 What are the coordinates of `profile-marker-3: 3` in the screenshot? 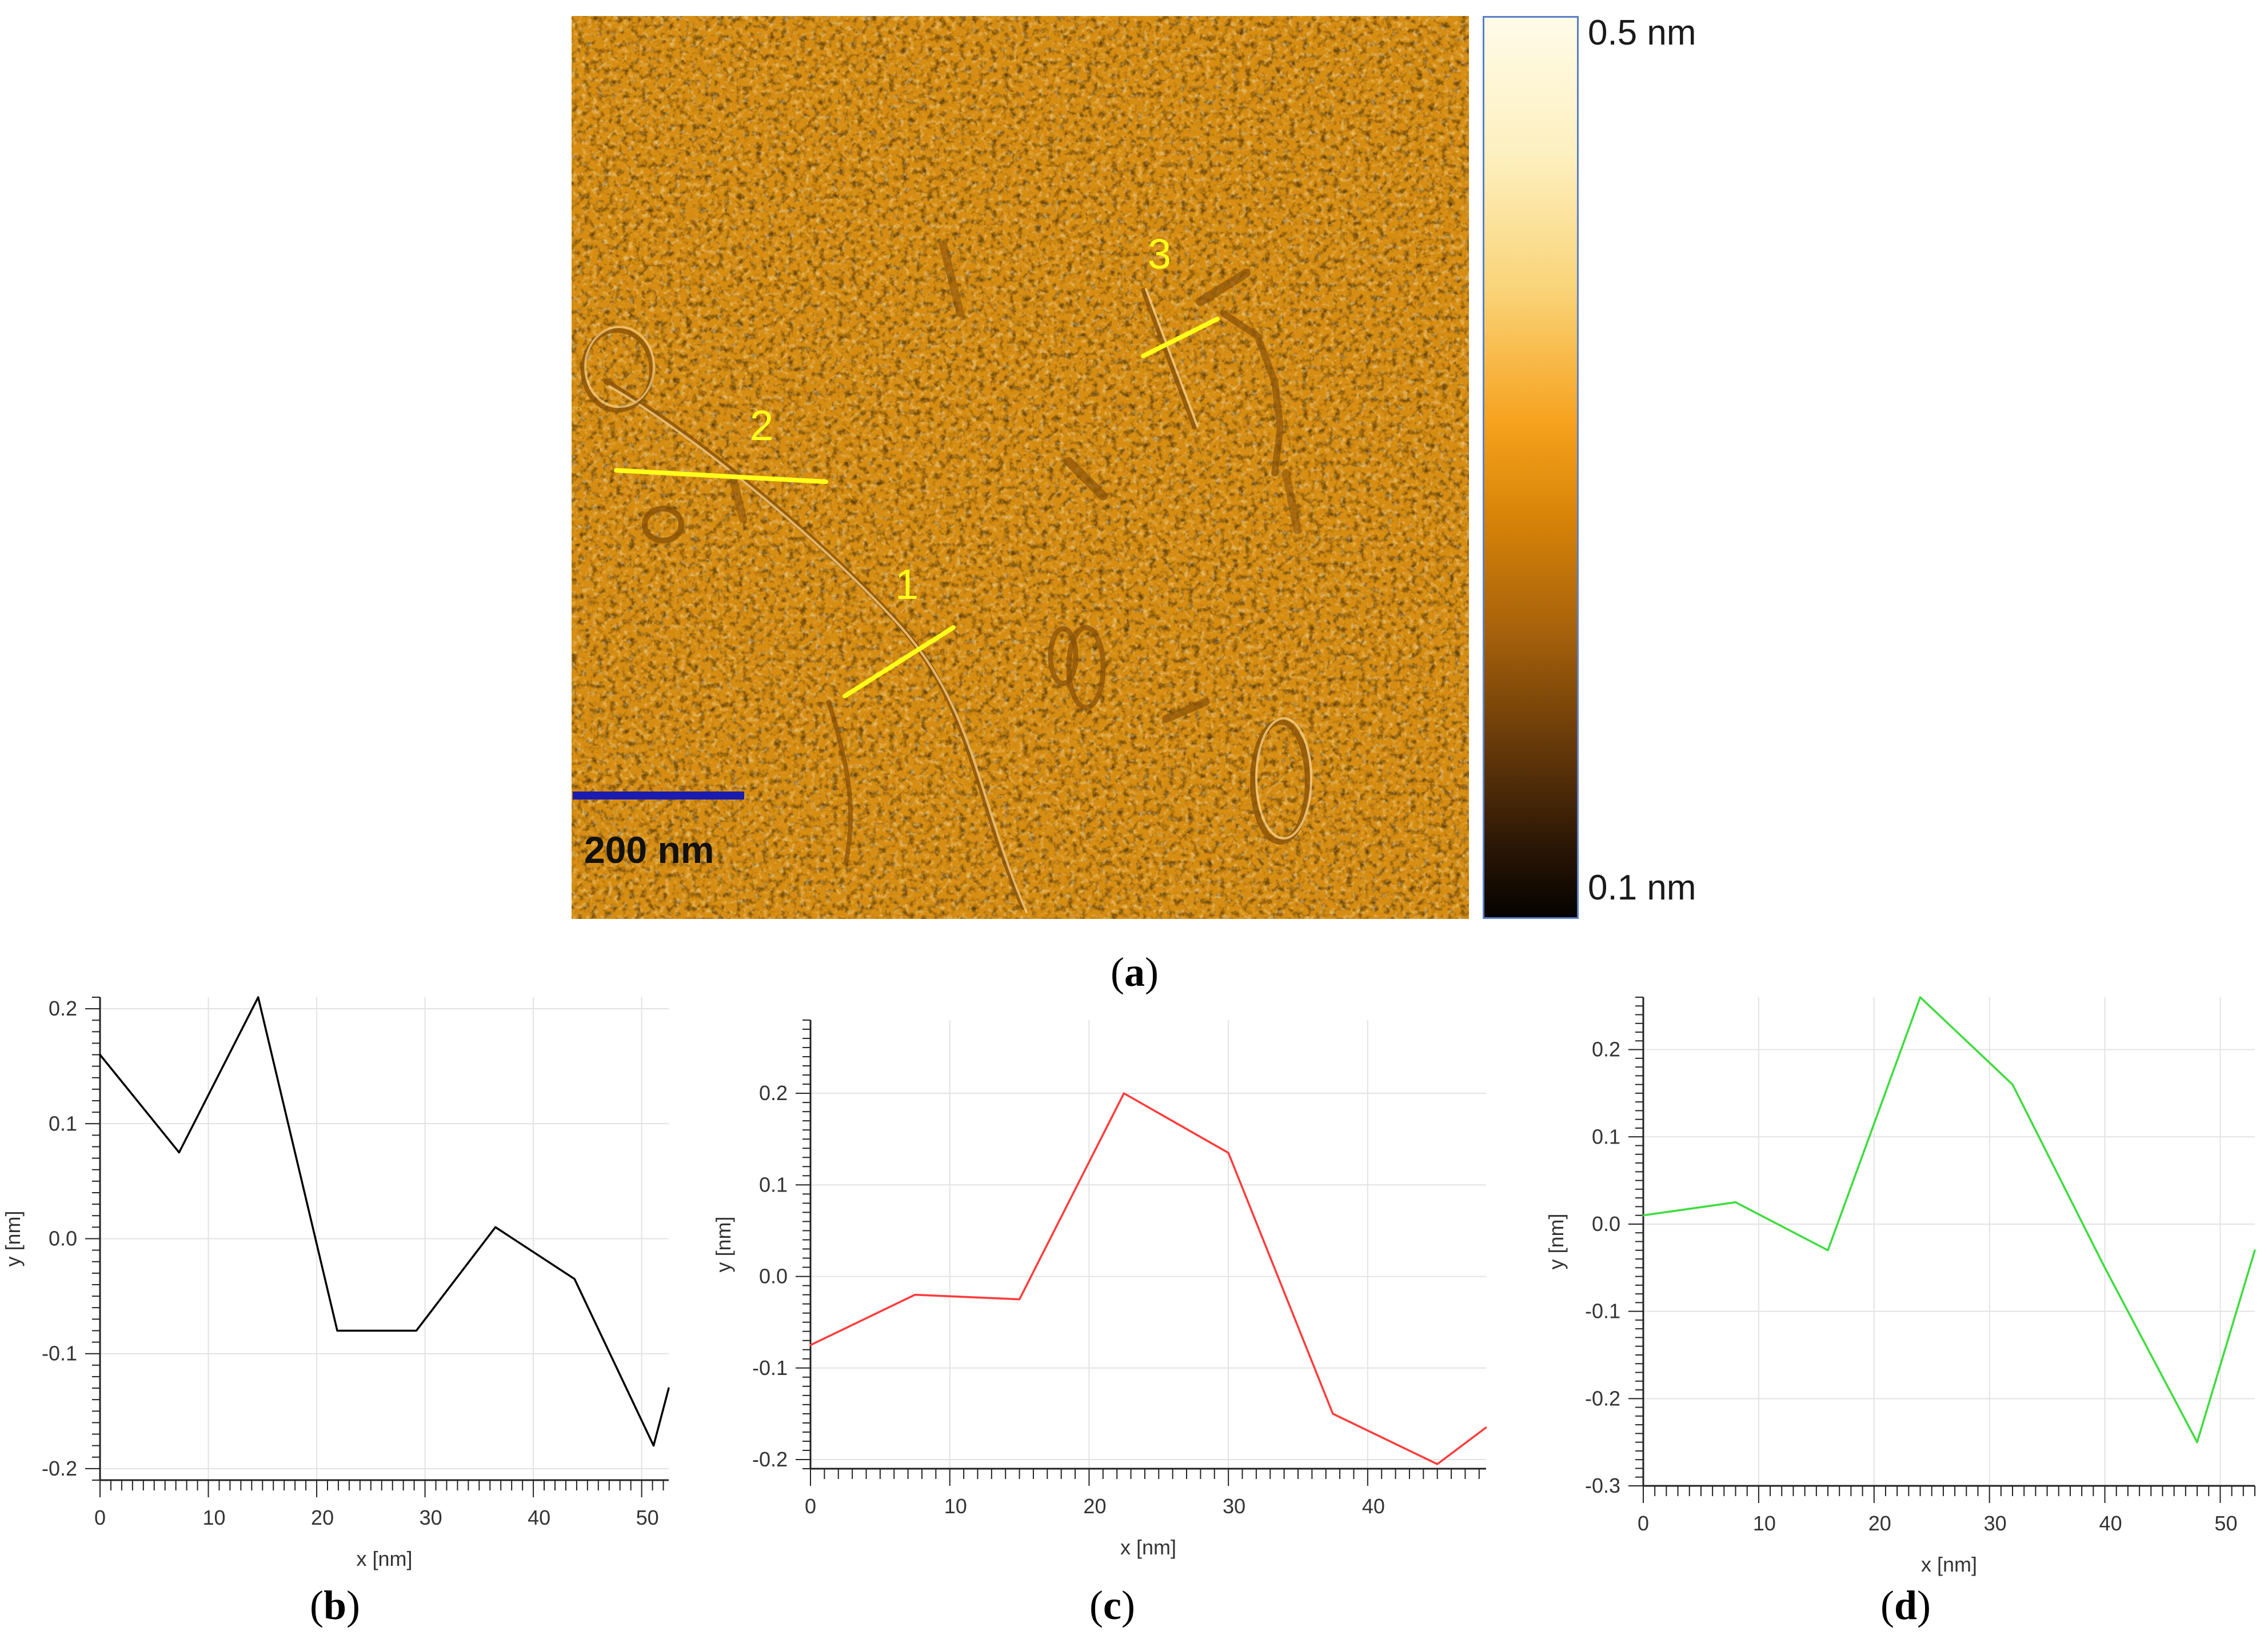 It's located at (1159, 254).